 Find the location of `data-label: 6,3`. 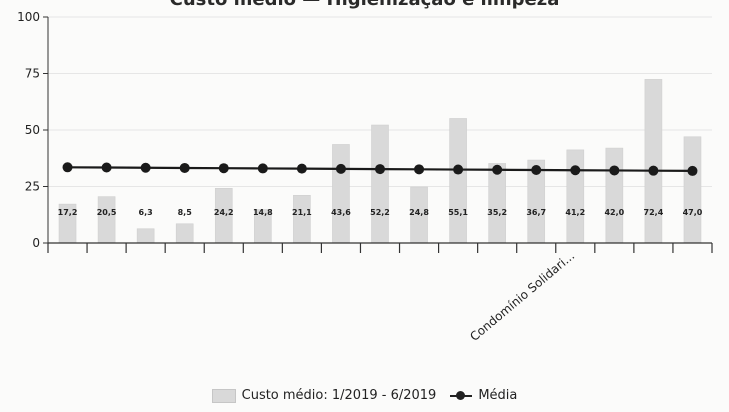

data-label: 6,3 is located at coordinates (146, 212).